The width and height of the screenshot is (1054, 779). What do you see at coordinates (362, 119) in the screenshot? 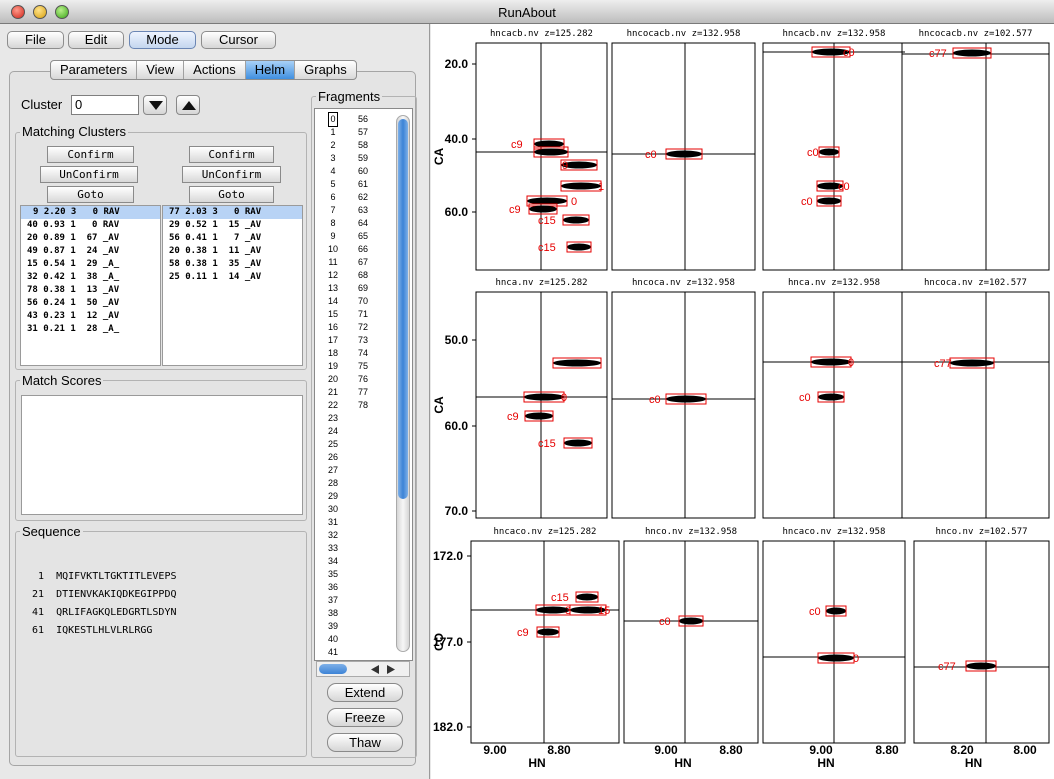
I see `fragment-item: 56` at bounding box center [362, 119].